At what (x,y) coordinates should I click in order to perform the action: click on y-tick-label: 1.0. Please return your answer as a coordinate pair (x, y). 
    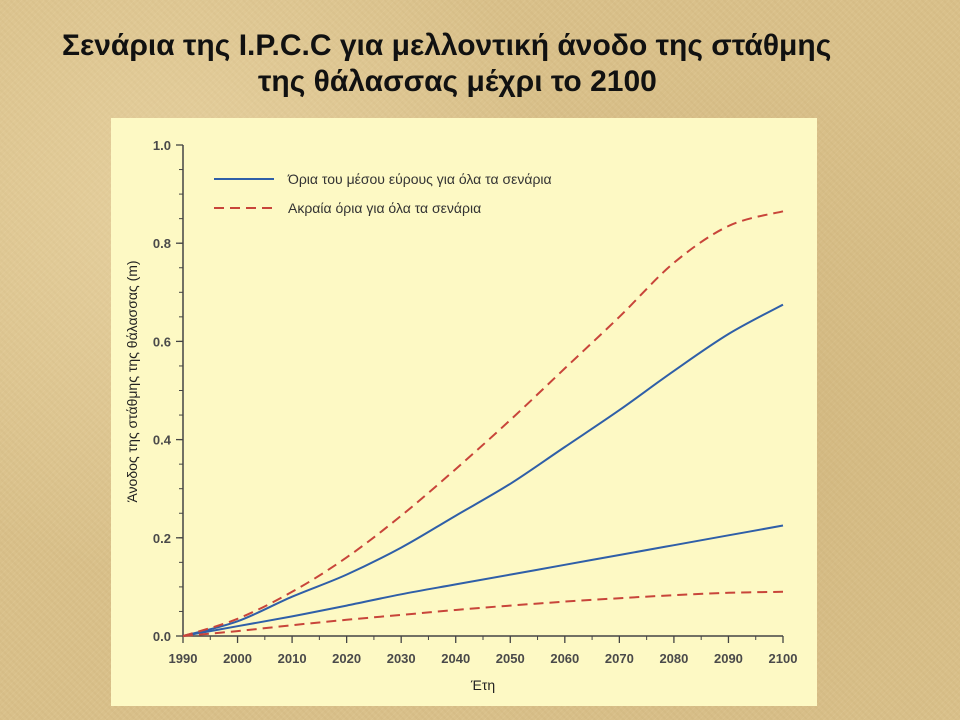
    Looking at the image, I should click on (162, 145).